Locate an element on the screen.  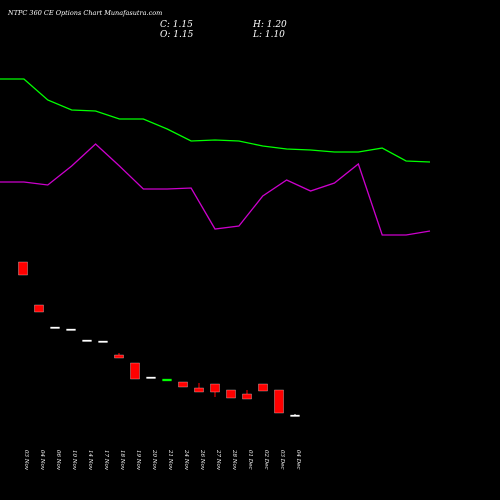
x-tick-label: 21 Nov is located at coordinates (170, 460).